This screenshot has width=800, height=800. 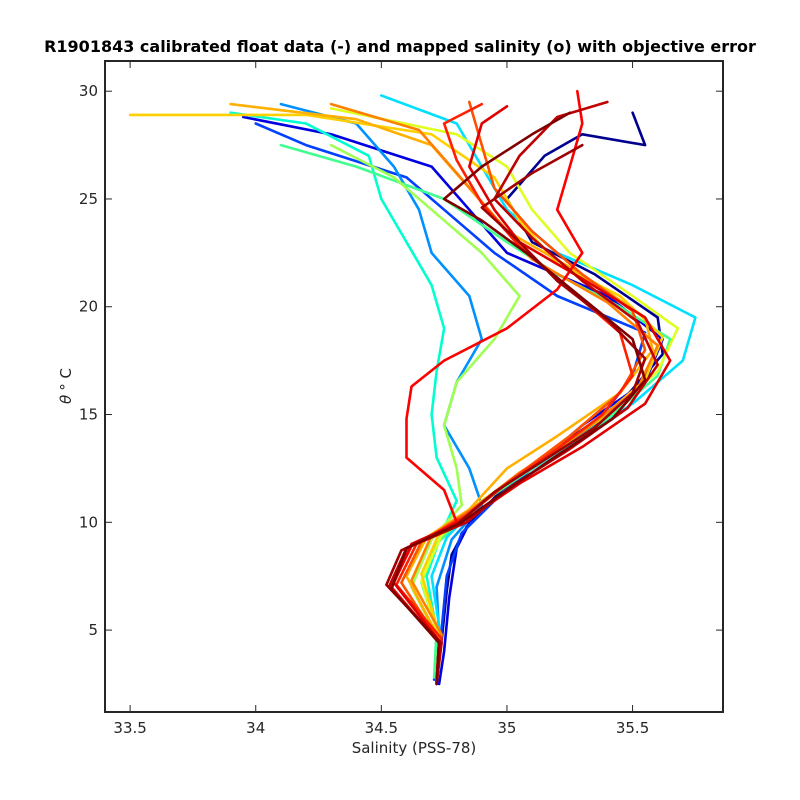 I want to click on y-tick-label: 10, so click(x=88, y=522).